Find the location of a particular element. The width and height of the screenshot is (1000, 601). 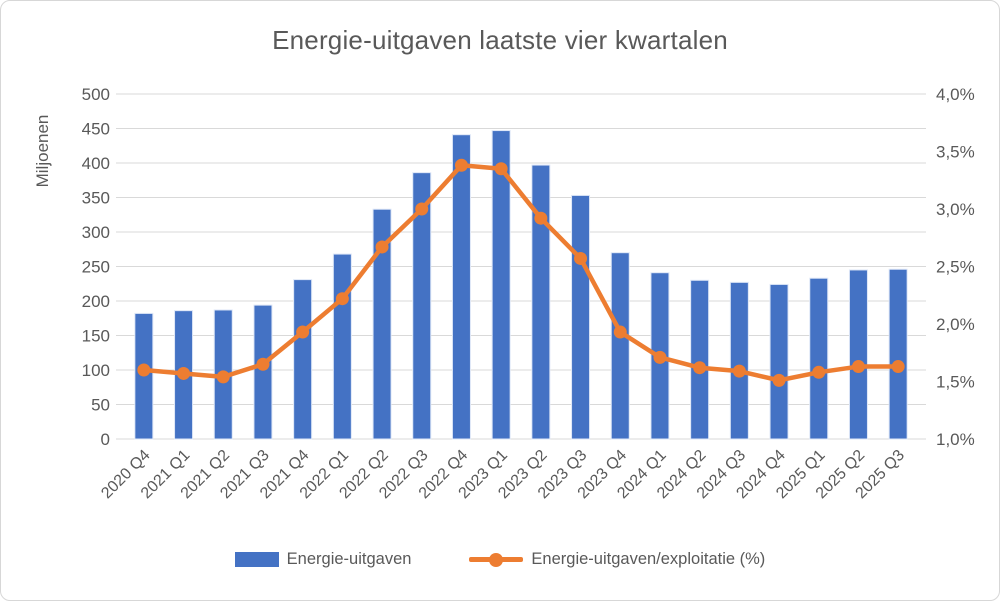

left-axis-tick-label: 50 is located at coordinates (100, 405).